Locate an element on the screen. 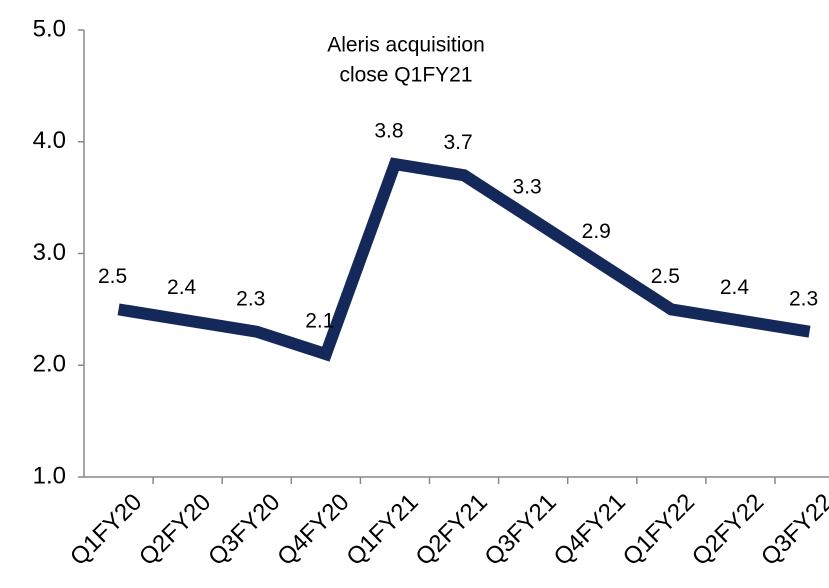 The image size is (829, 588). y-tick-label: 5.0 is located at coordinates (49, 28).